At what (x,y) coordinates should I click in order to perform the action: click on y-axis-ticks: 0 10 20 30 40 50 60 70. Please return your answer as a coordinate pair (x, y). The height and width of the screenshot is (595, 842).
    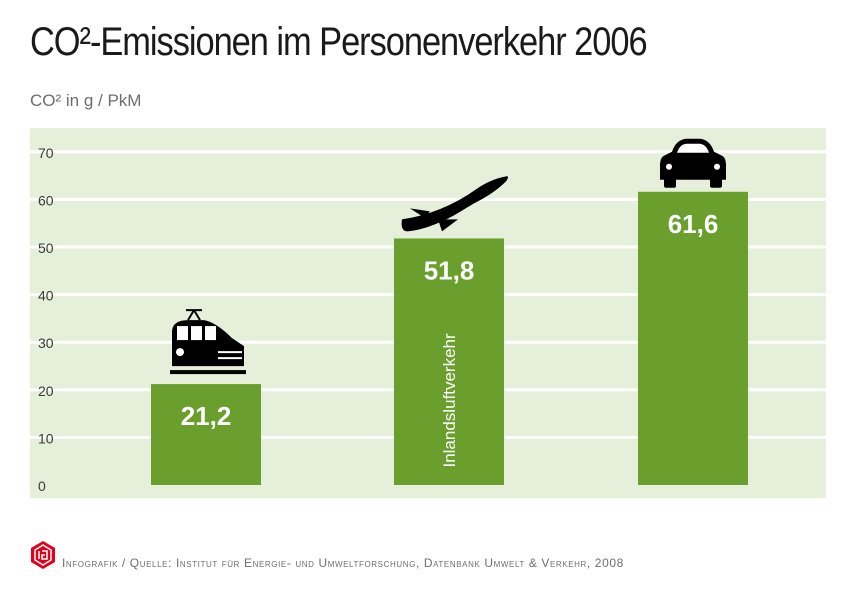
    Looking at the image, I should click on (46, 319).